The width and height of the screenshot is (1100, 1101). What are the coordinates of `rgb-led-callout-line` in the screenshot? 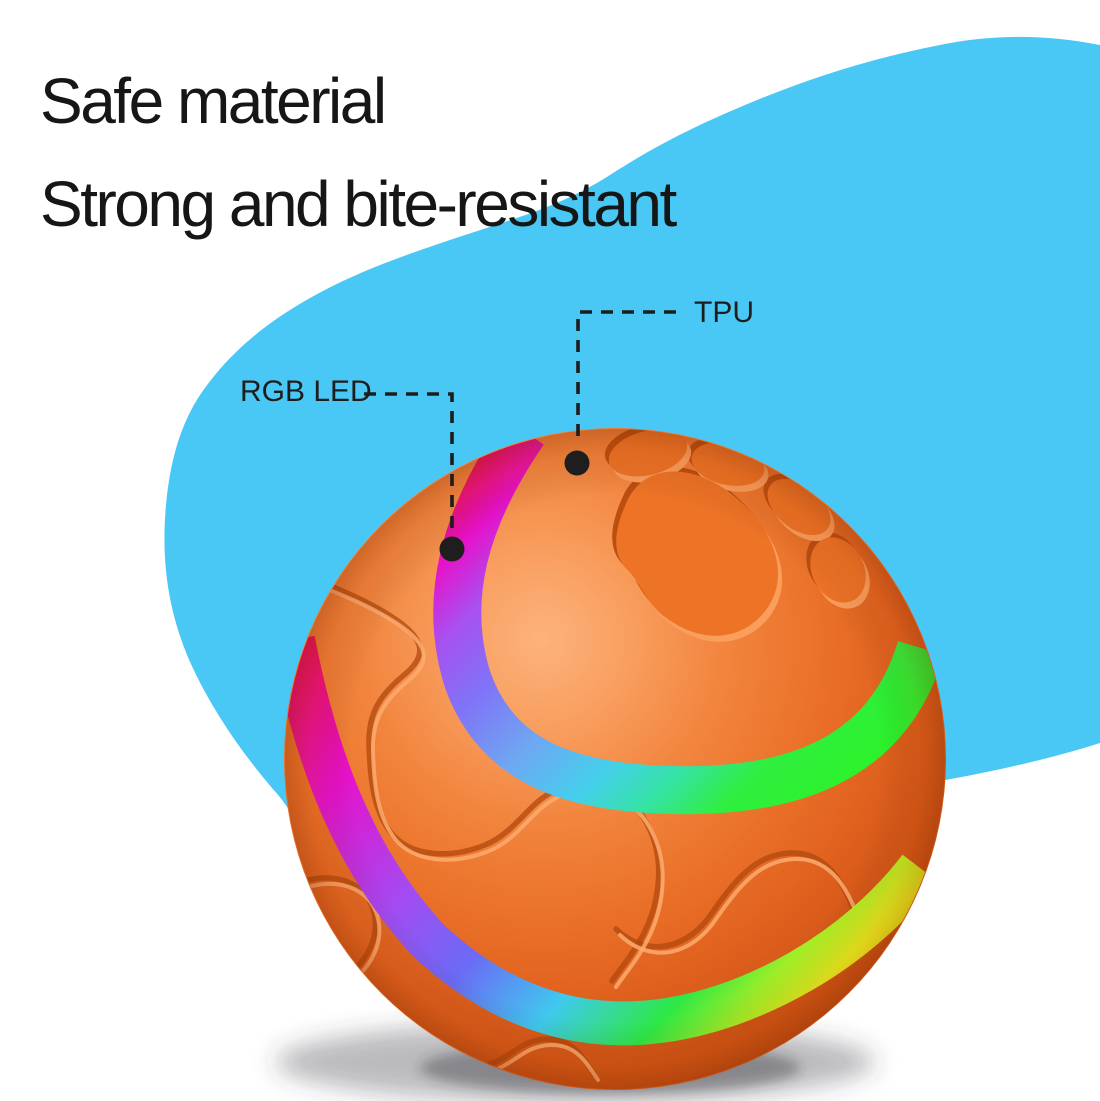 It's located at (409, 461).